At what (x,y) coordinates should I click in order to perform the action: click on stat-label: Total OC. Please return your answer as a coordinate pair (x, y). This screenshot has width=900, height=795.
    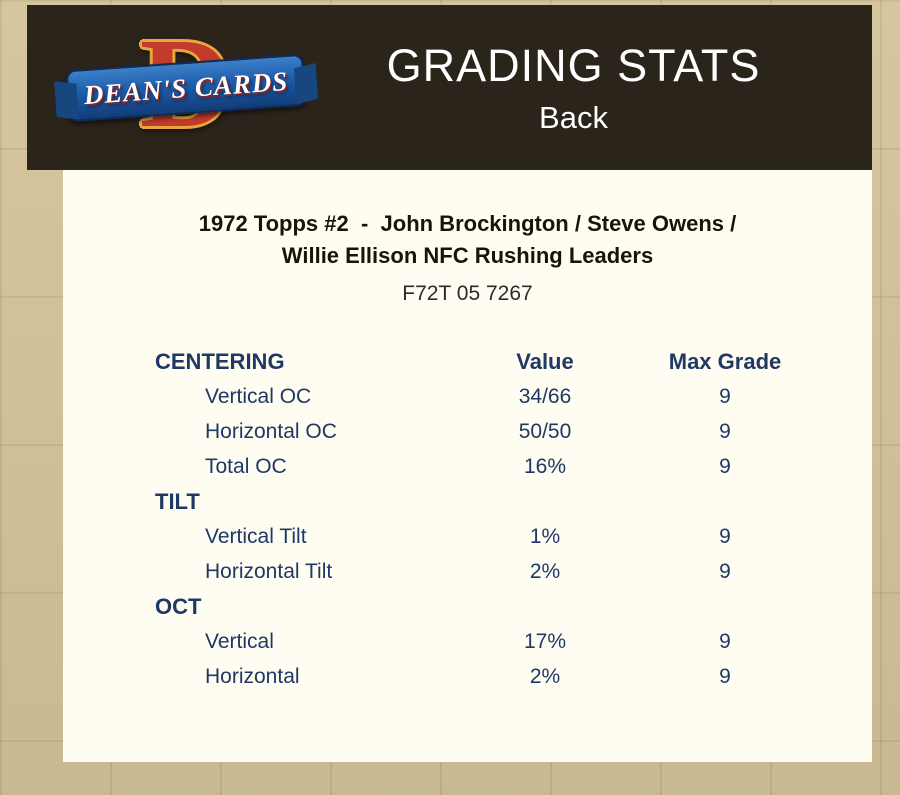
    Looking at the image, I should click on (246, 466).